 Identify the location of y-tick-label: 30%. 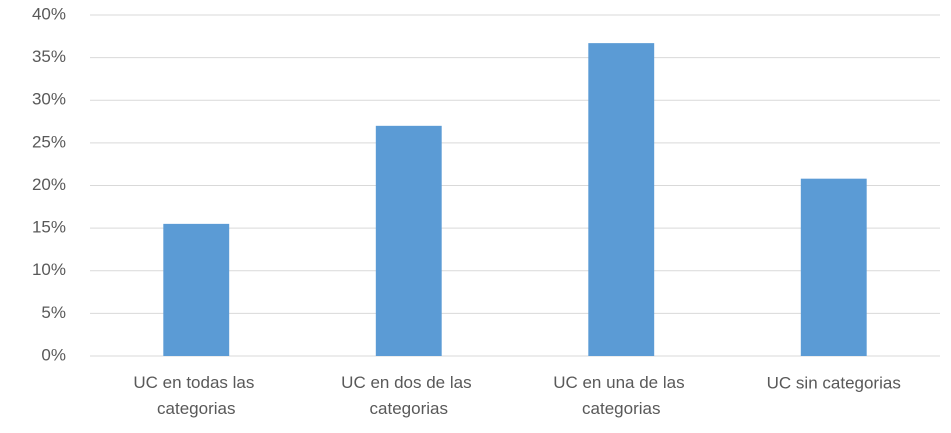
(49, 99).